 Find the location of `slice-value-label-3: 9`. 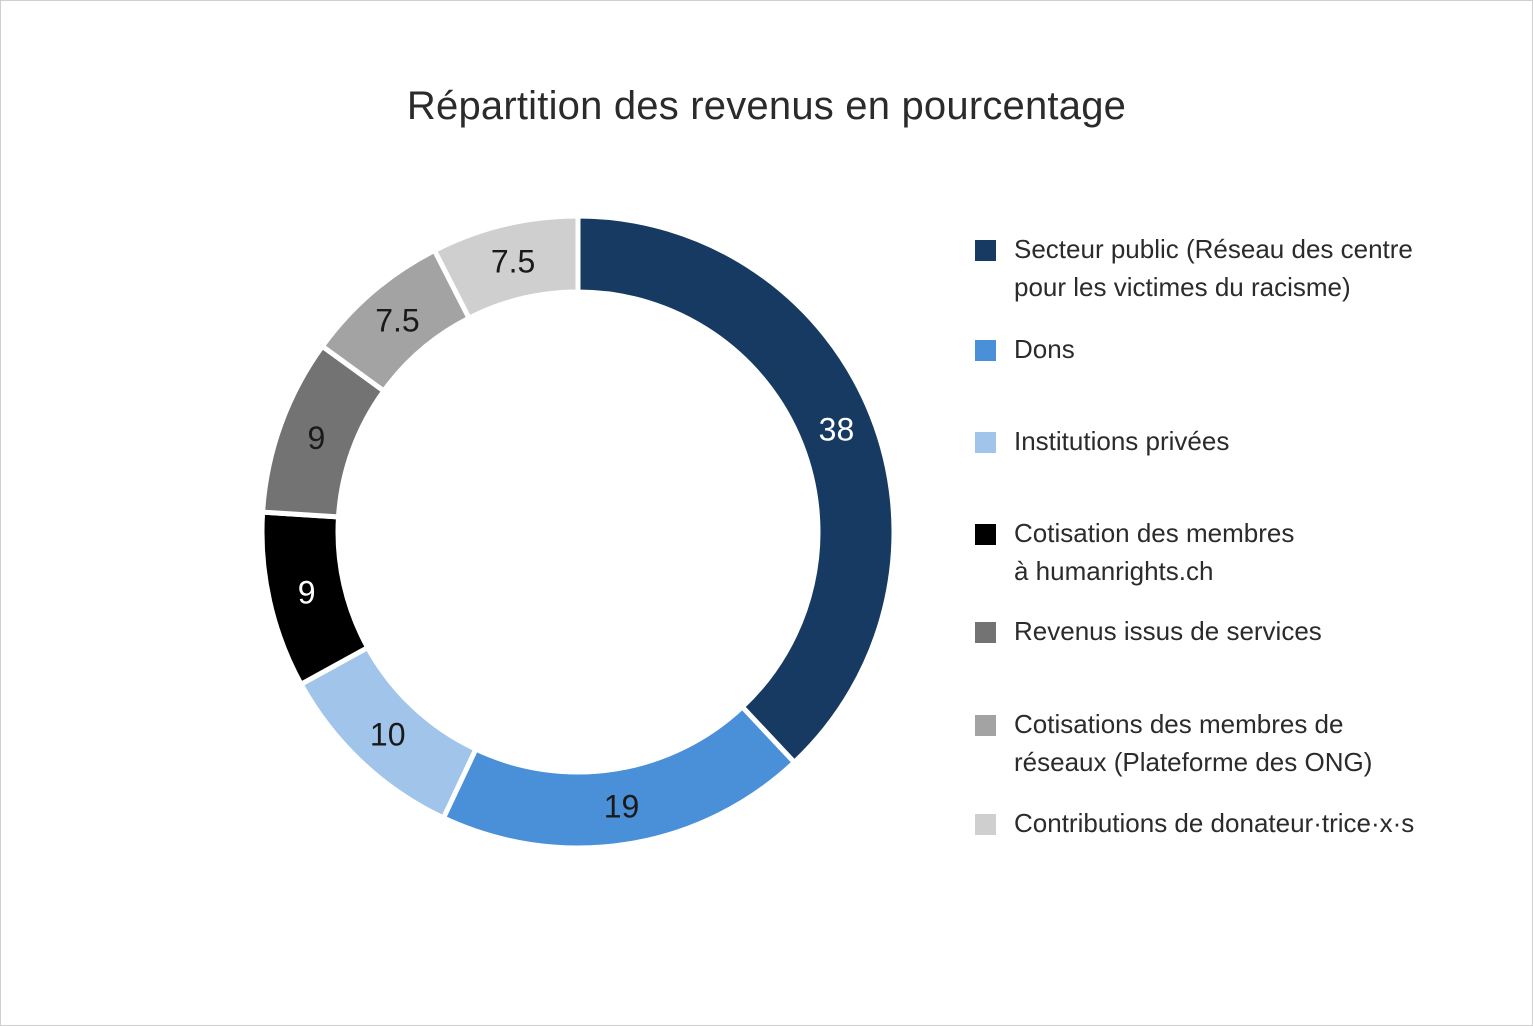

slice-value-label-3: 9 is located at coordinates (307, 593).